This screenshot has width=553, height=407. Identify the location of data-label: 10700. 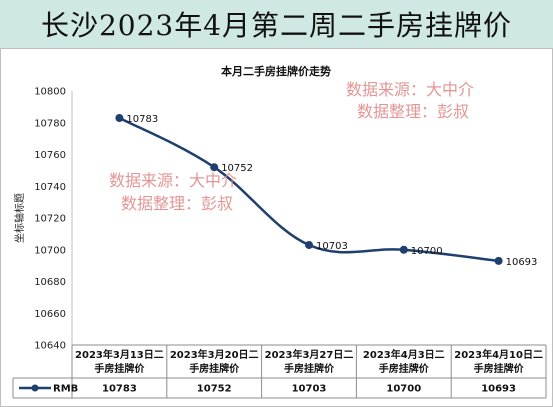
(427, 251).